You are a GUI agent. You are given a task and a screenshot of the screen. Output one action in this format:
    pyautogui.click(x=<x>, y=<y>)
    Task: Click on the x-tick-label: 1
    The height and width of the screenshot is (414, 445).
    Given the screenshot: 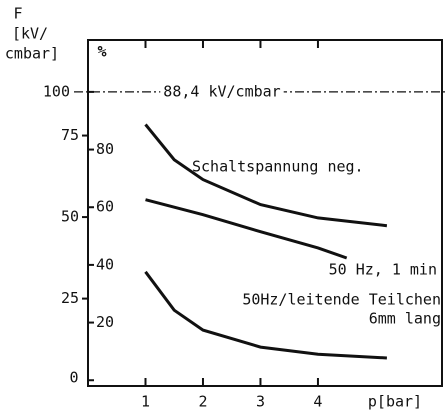 What is the action you would take?
    pyautogui.click(x=145, y=402)
    